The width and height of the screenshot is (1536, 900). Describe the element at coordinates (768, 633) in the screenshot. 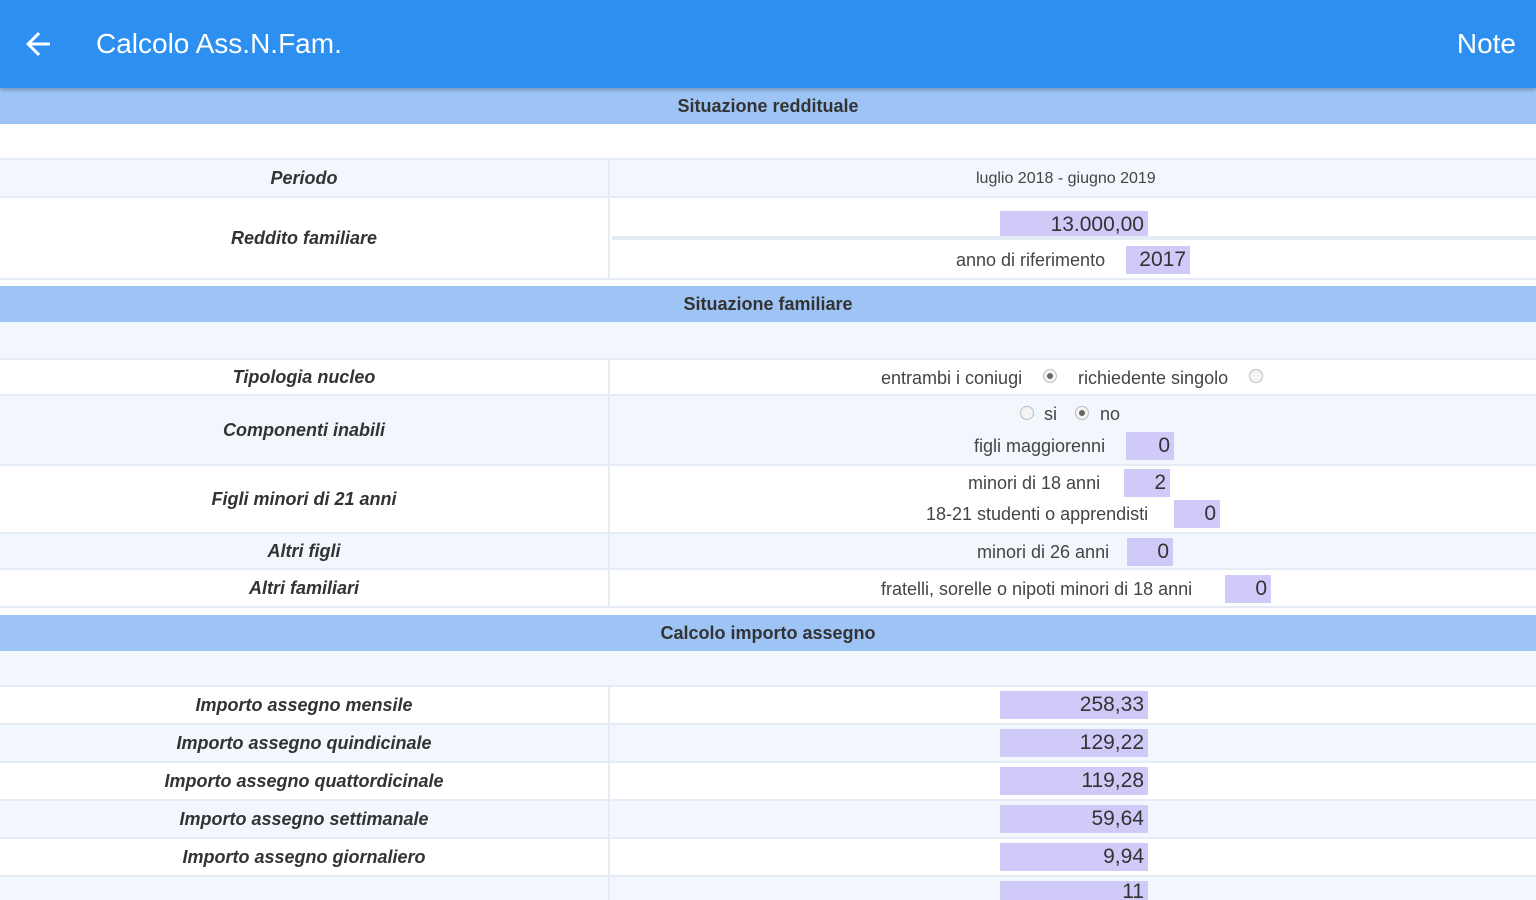

I see `section-header-calcolo: Calcolo importo assegno` at that location.